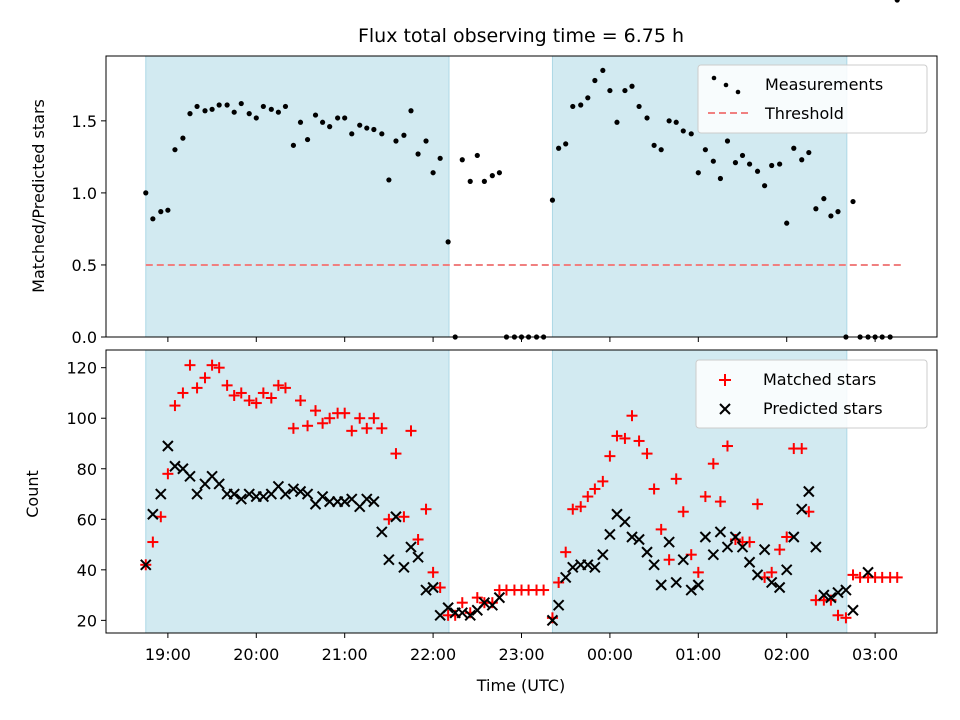 The height and width of the screenshot is (720, 960). What do you see at coordinates (823, 408) in the screenshot?
I see `legend-predicted-label: Predicted stars` at bounding box center [823, 408].